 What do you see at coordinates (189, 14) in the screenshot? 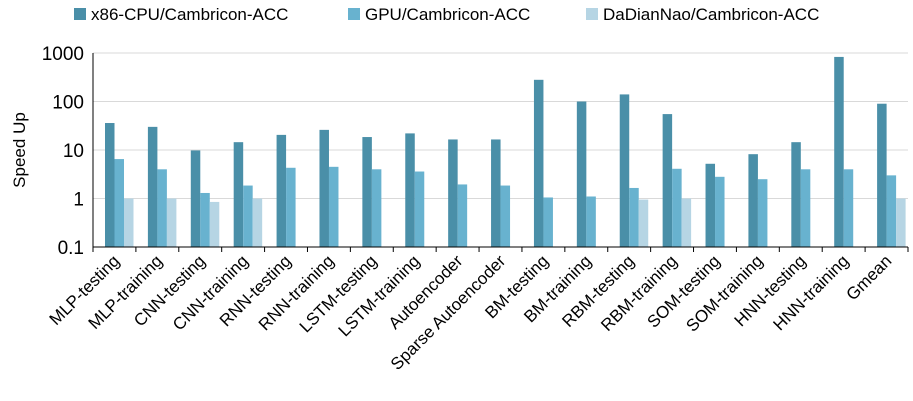
I see `legend-label: x86-CPU/Cambricon-ACC` at bounding box center [189, 14].